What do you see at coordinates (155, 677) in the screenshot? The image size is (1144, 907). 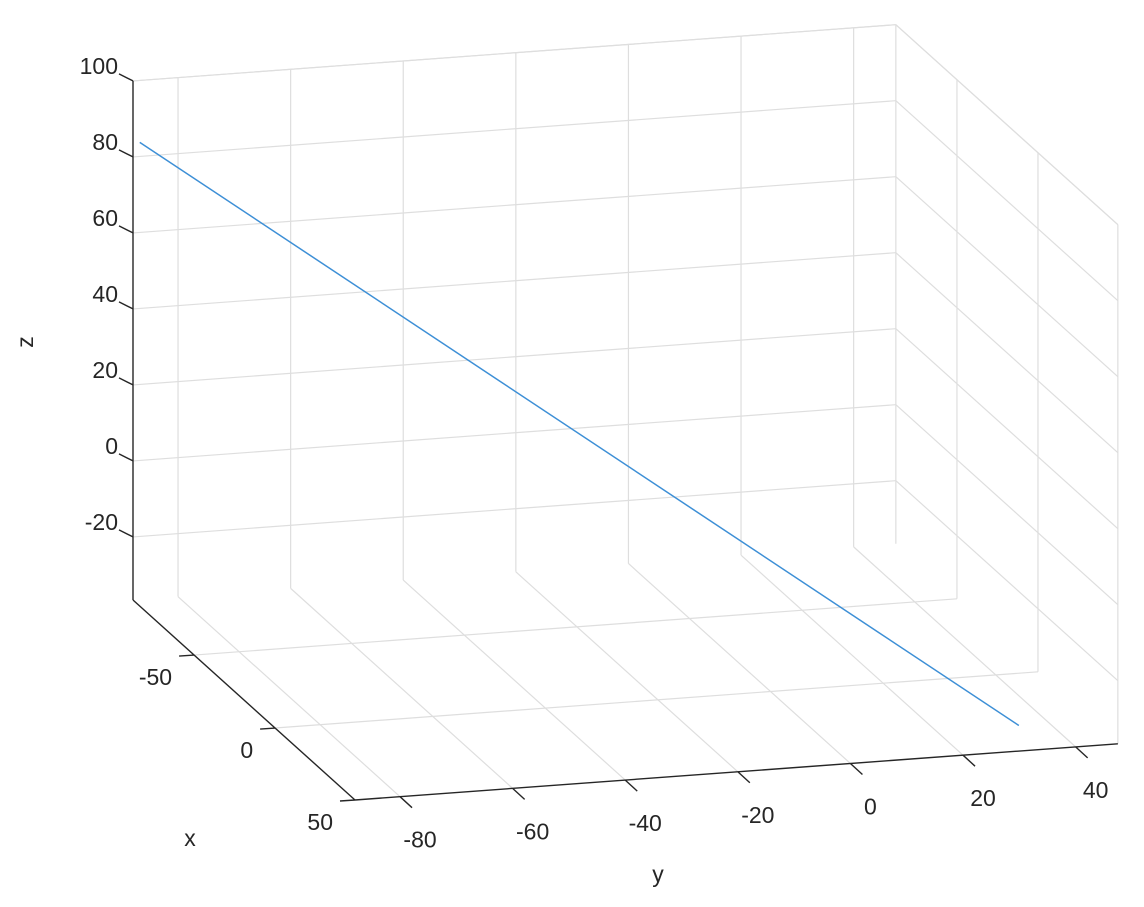 I see `x-tick-label: -50` at bounding box center [155, 677].